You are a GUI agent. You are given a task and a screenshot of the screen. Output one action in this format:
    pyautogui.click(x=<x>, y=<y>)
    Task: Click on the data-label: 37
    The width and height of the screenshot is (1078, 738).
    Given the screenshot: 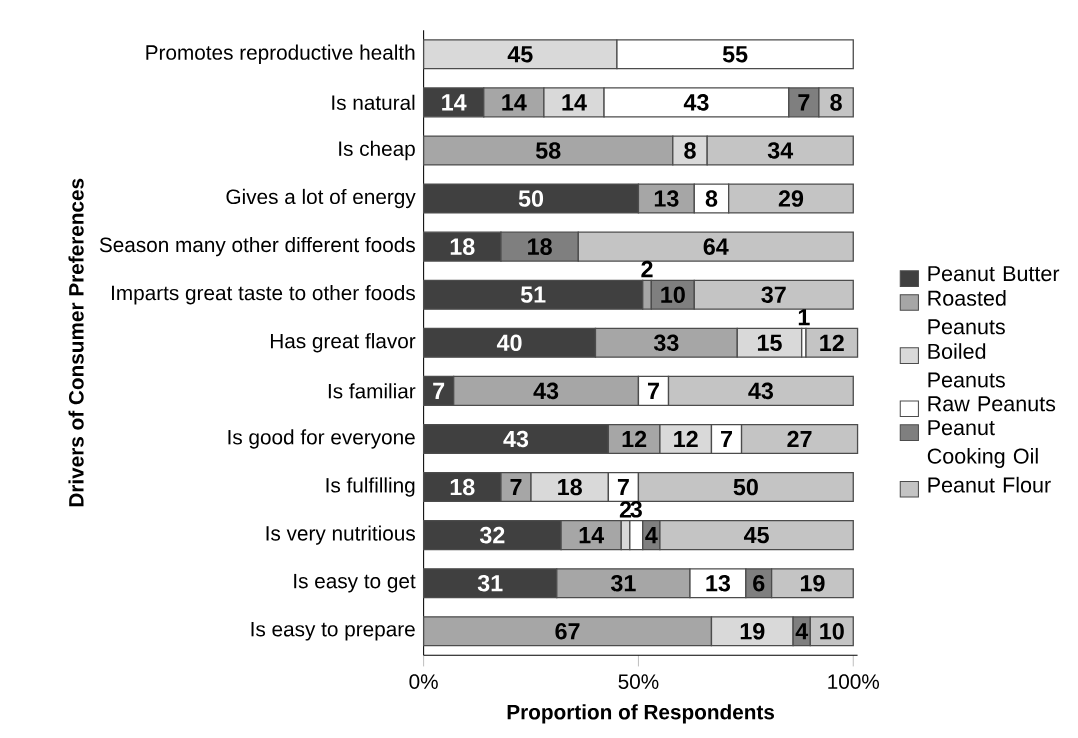 What is the action you would take?
    pyautogui.click(x=773, y=294)
    